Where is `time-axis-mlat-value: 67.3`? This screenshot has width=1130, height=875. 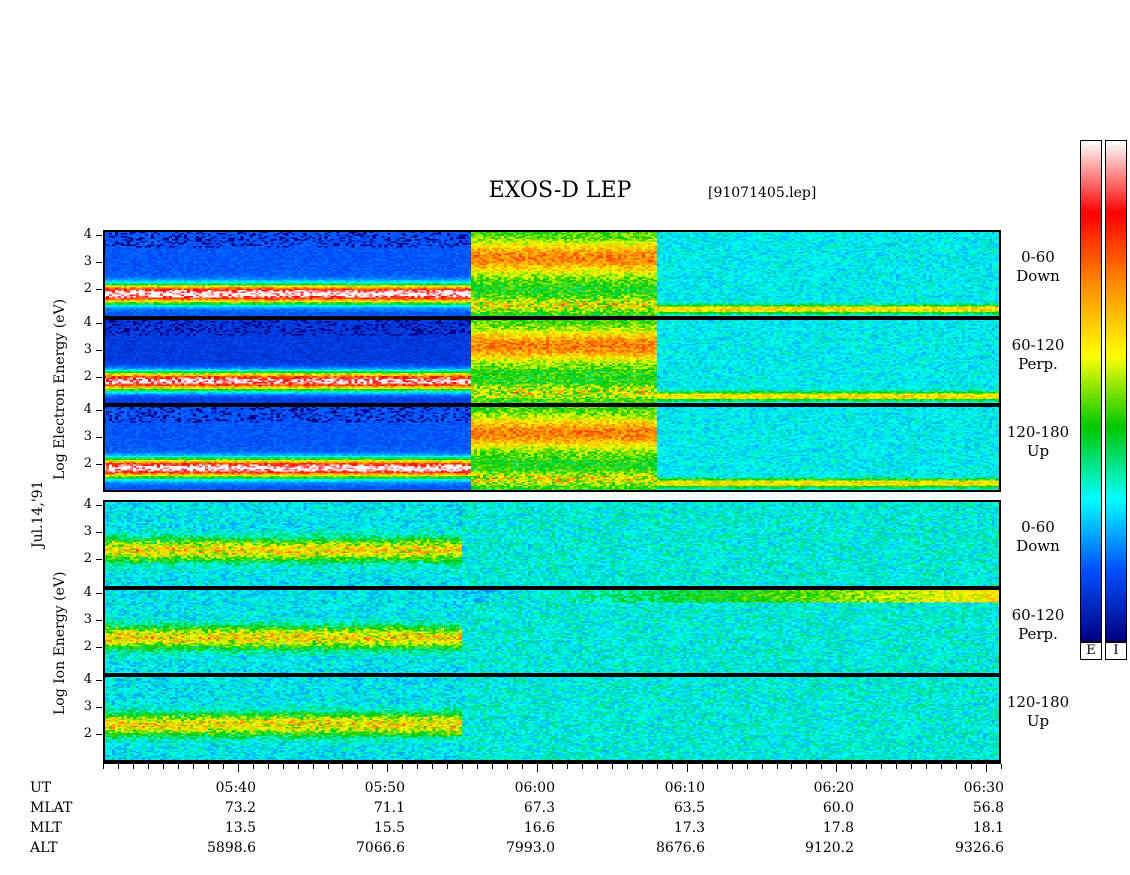 time-axis-mlat-value: 67.3 is located at coordinates (539, 808).